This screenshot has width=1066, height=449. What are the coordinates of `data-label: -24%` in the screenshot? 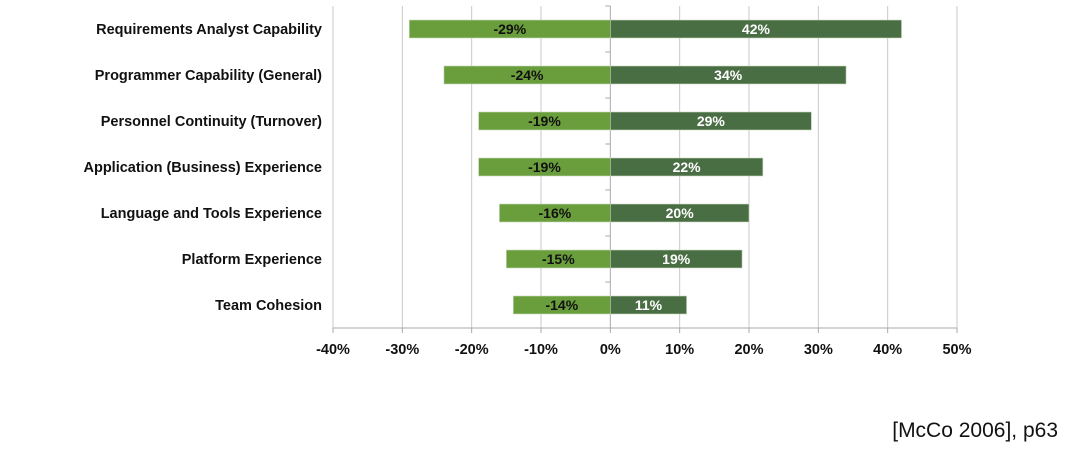 It's located at (527, 75).